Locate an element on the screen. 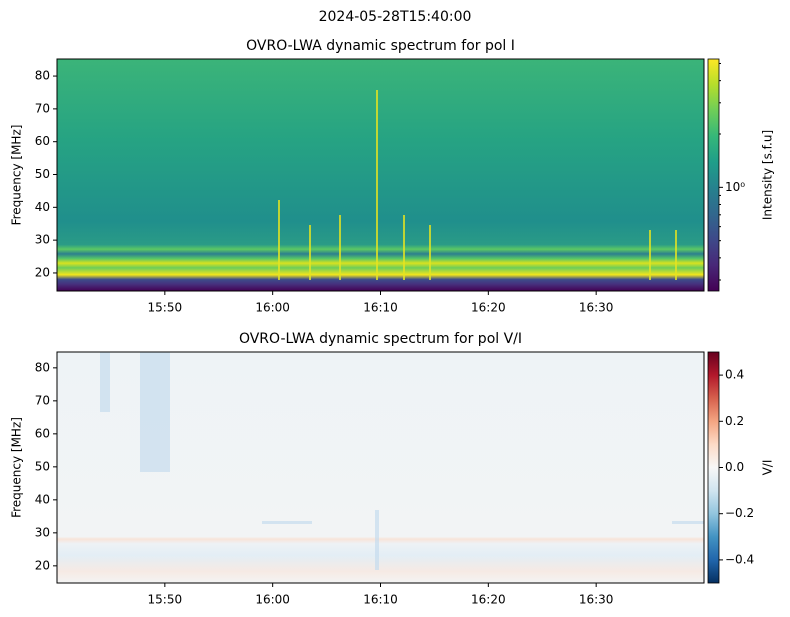  colorbar-tick-label: 0.2 is located at coordinates (734, 421).